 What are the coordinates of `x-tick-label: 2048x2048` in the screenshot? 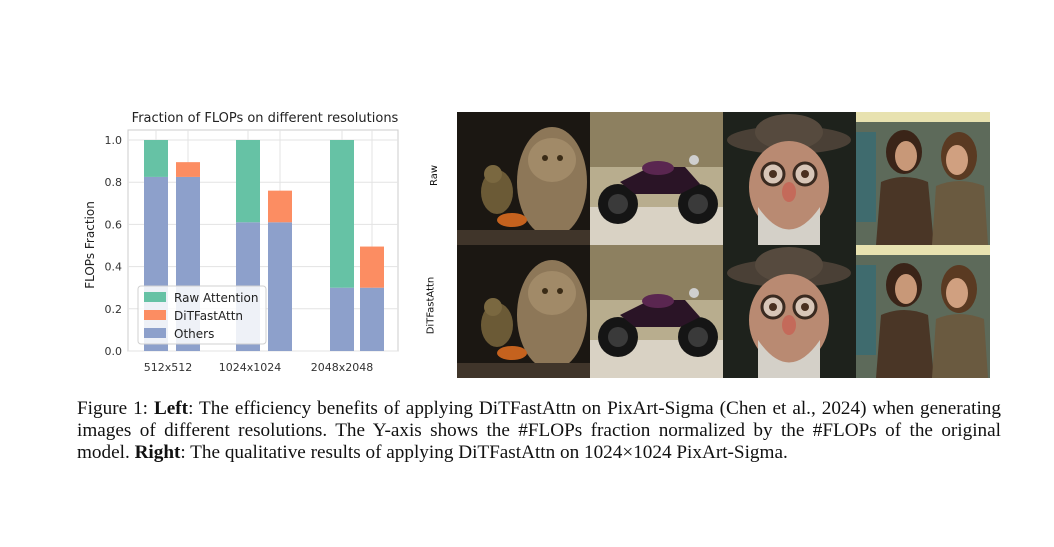 It's located at (342, 367).